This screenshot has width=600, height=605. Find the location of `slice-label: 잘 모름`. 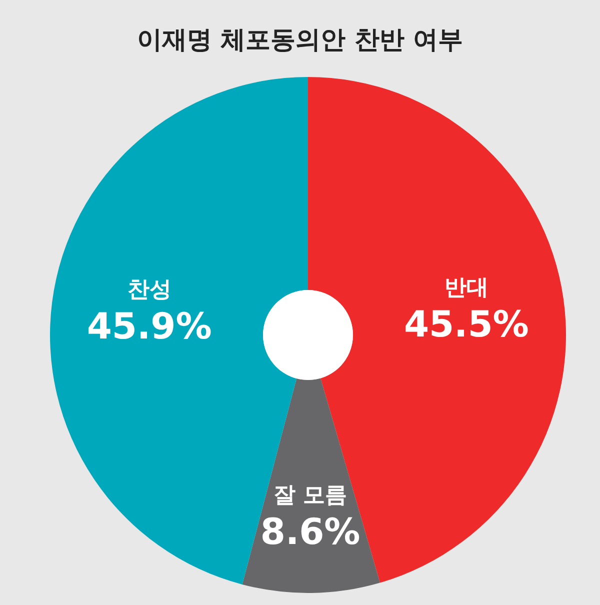

slice-label: 잘 모름 is located at coordinates (310, 495).